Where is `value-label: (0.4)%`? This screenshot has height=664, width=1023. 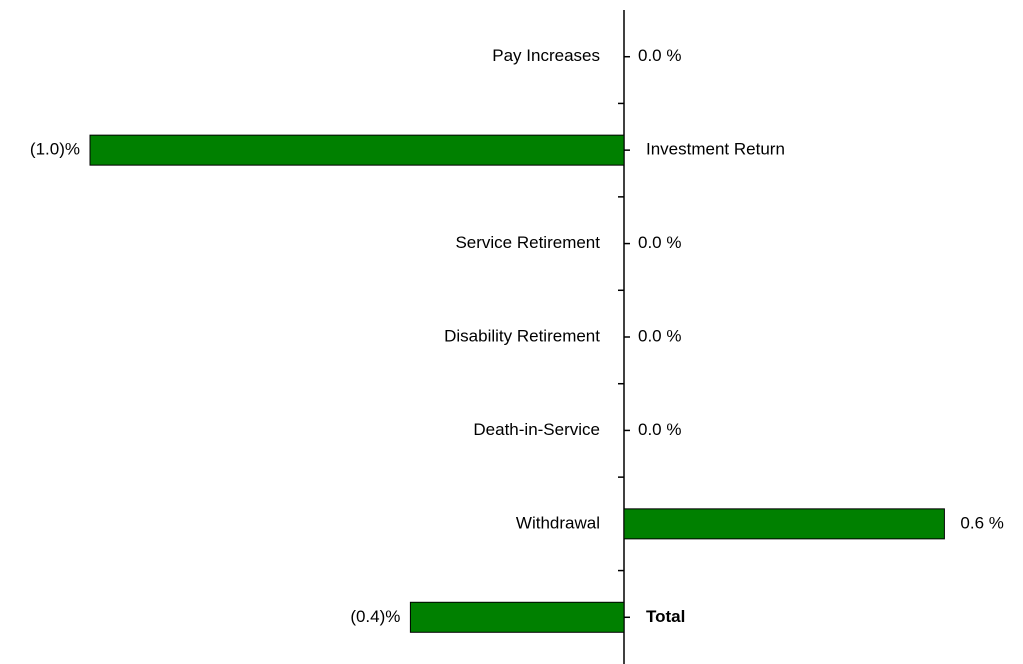
value-label: (0.4)% is located at coordinates (375, 616).